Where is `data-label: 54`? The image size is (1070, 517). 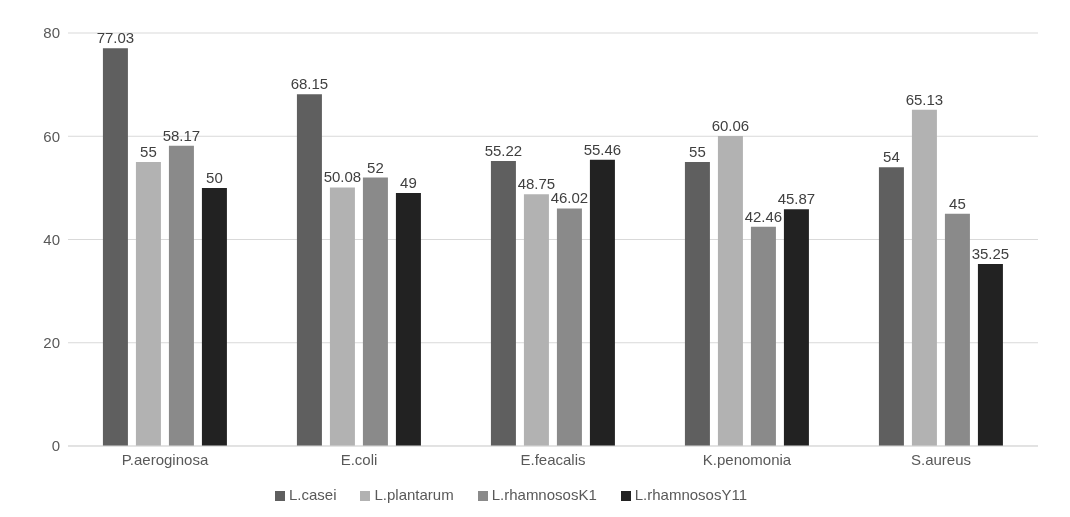 data-label: 54 is located at coordinates (891, 157).